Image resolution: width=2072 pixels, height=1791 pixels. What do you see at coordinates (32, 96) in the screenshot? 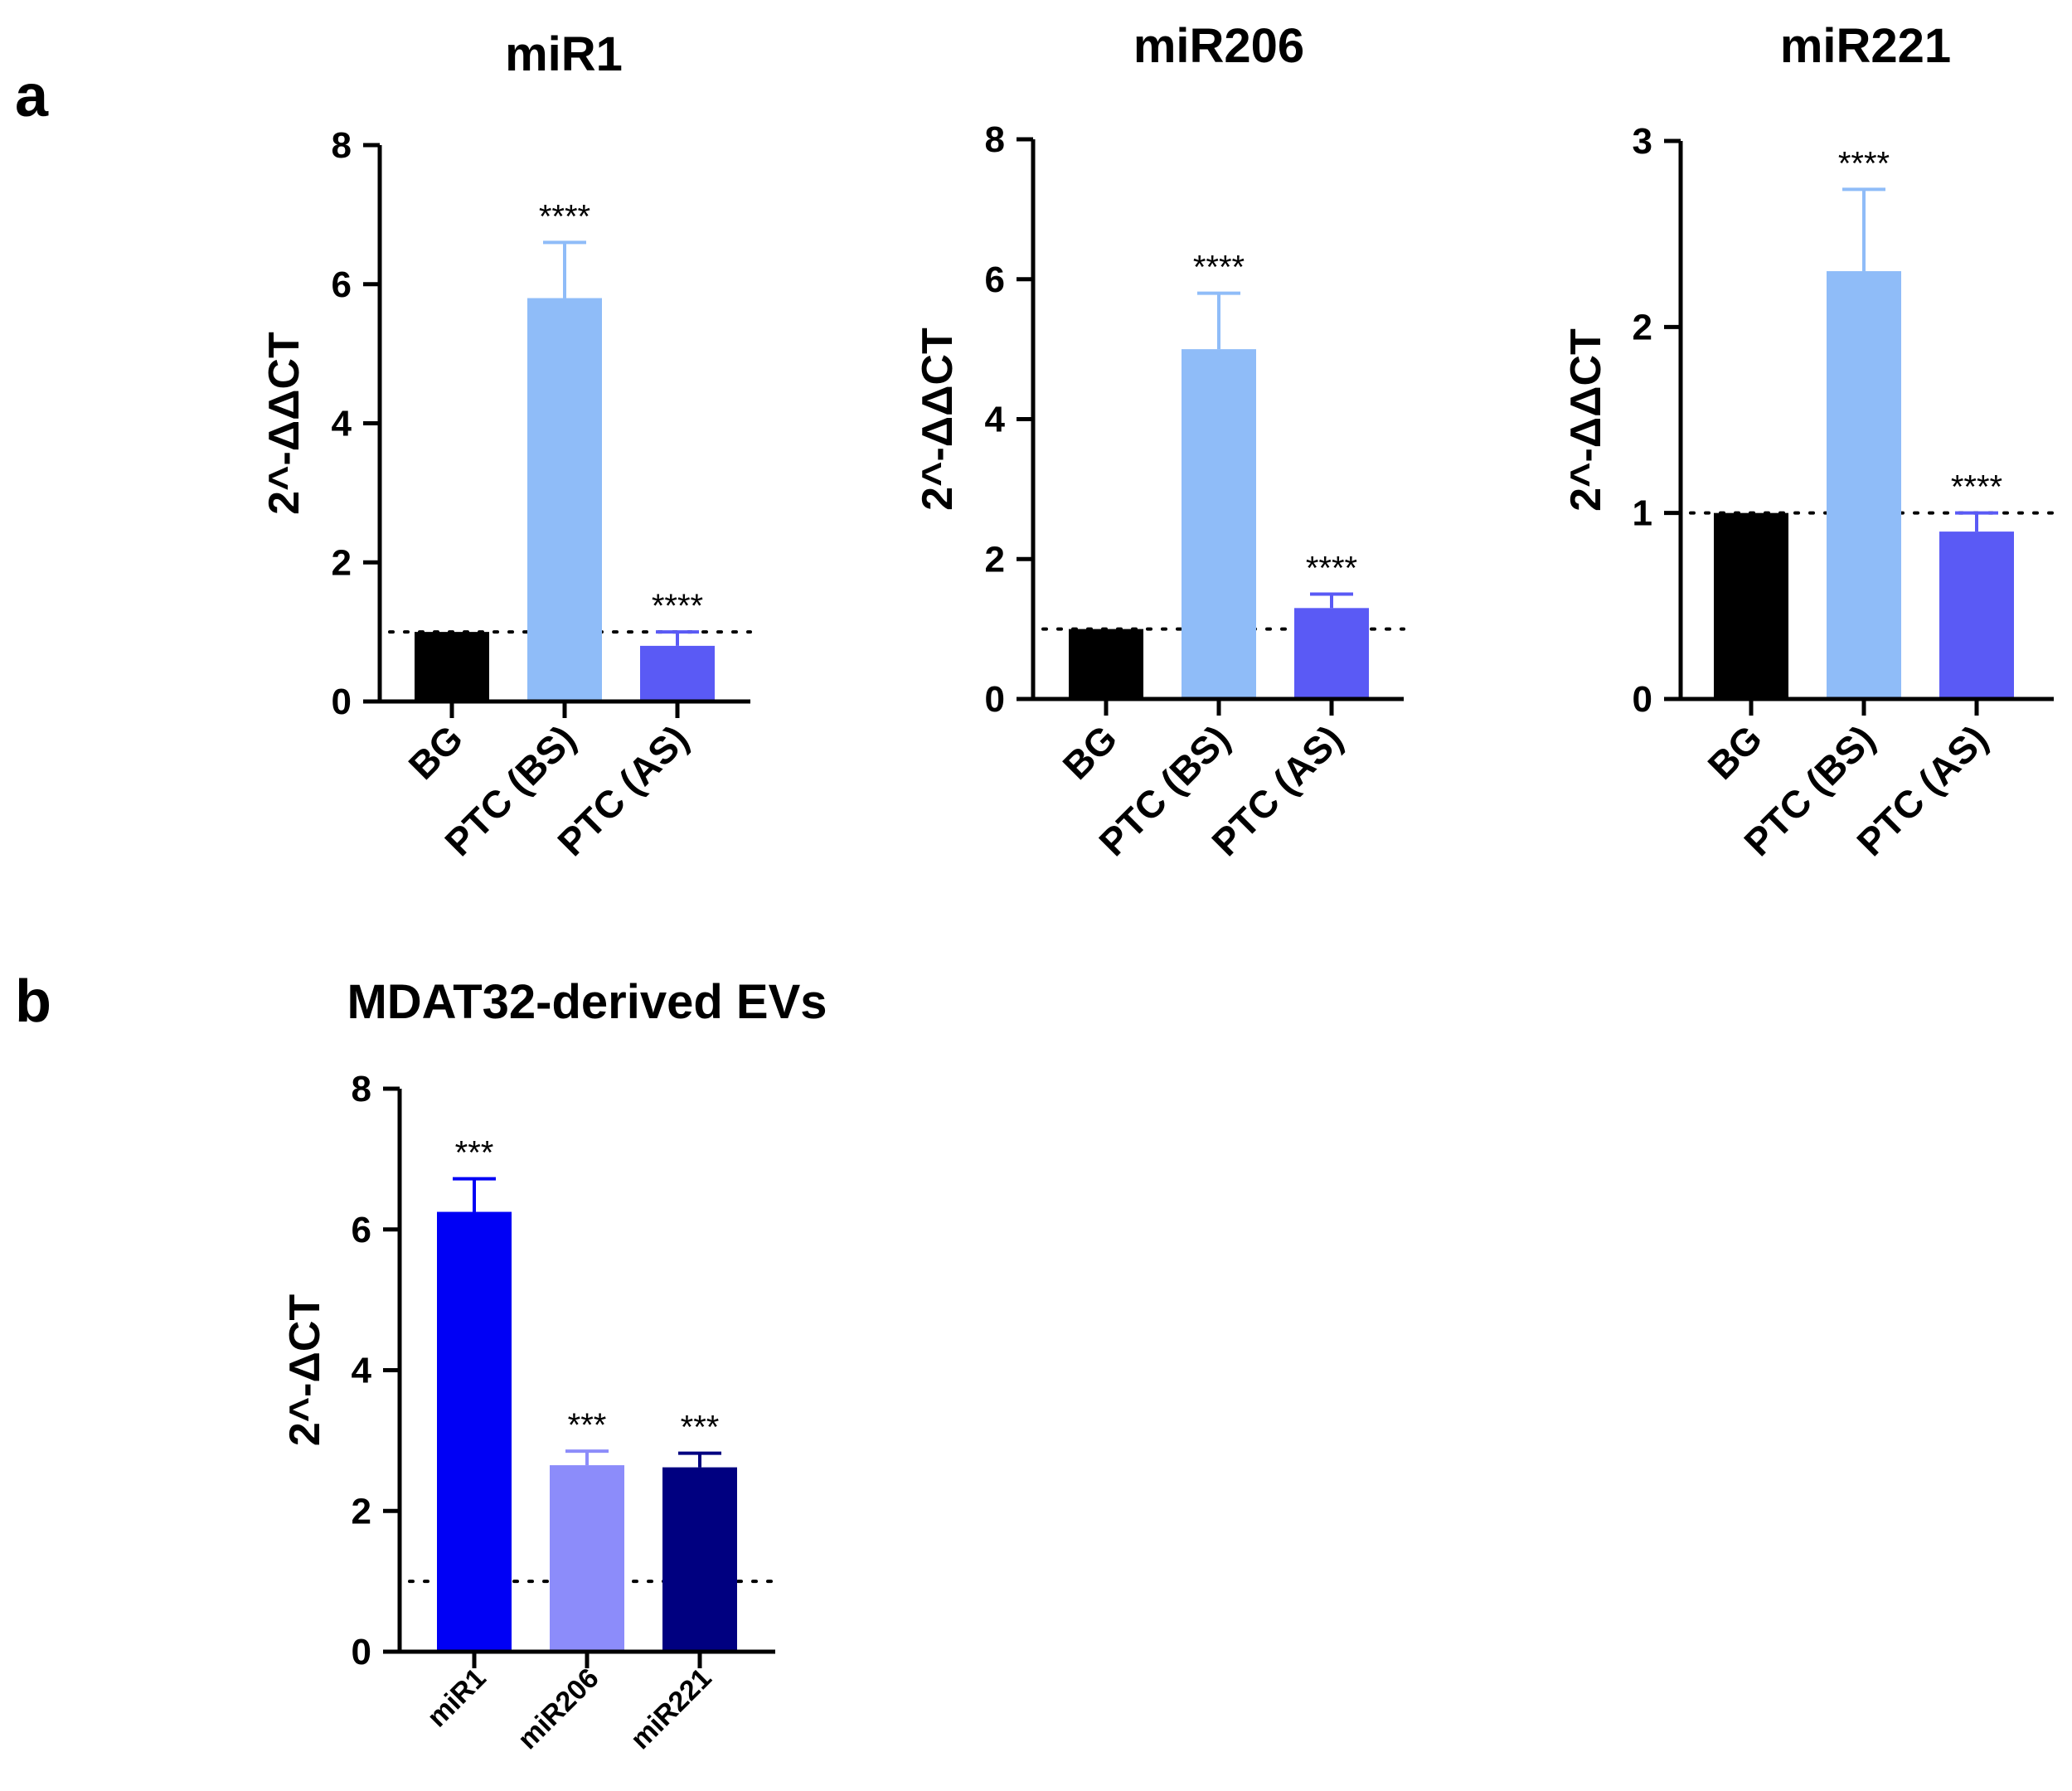
I see `panel-letter-a: a` at bounding box center [32, 96].